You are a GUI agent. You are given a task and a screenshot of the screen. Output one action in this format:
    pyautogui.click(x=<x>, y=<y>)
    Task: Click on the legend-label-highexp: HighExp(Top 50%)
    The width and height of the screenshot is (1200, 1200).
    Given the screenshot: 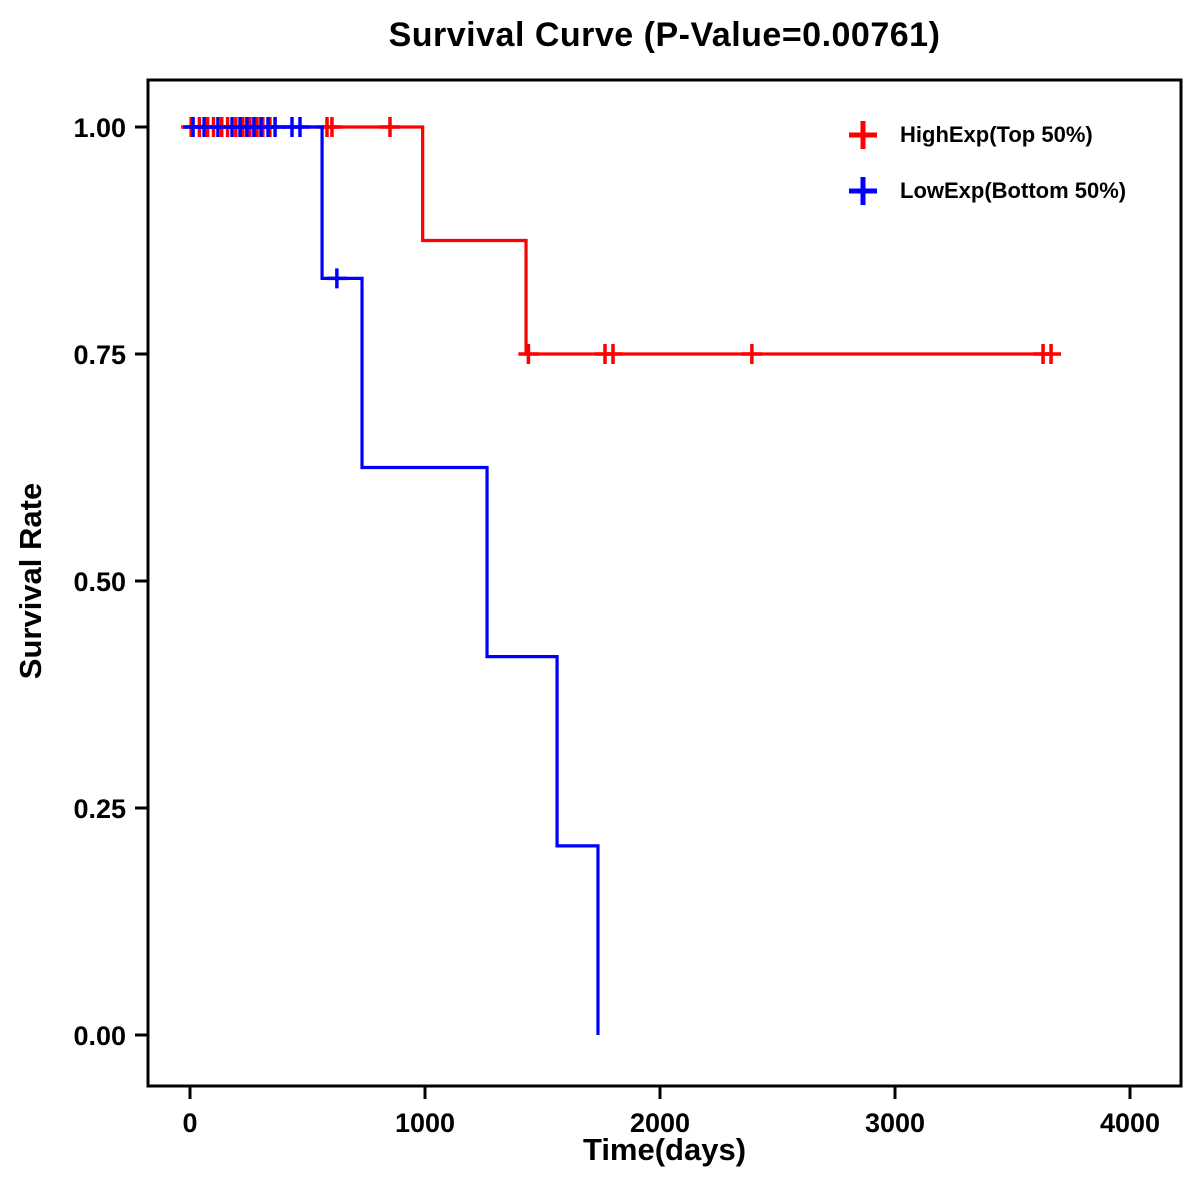 What is the action you would take?
    pyautogui.click(x=996, y=134)
    